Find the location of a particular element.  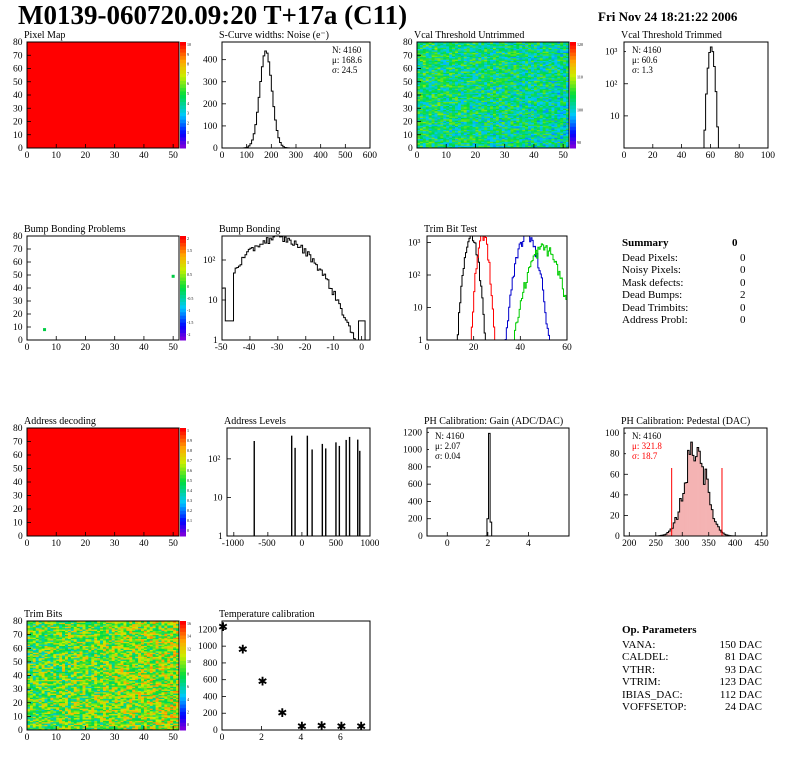

color-scale-label: 0.2 is located at coordinates (189, 510).